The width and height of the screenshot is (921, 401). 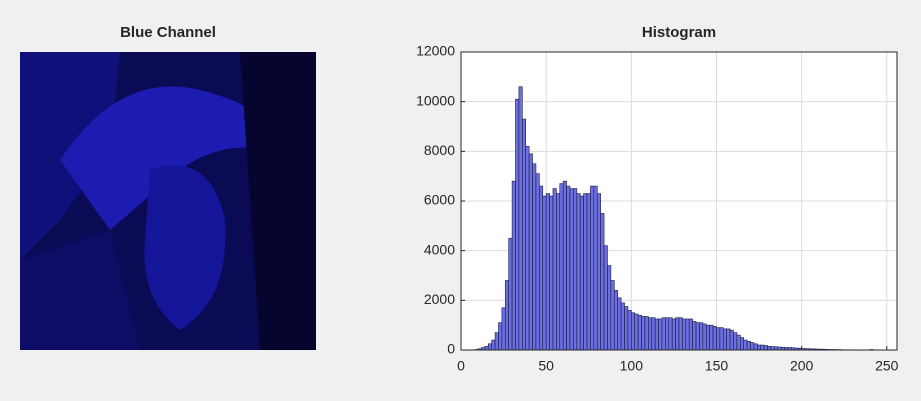 What do you see at coordinates (717, 366) in the screenshot?
I see `x-tick-label: 150` at bounding box center [717, 366].